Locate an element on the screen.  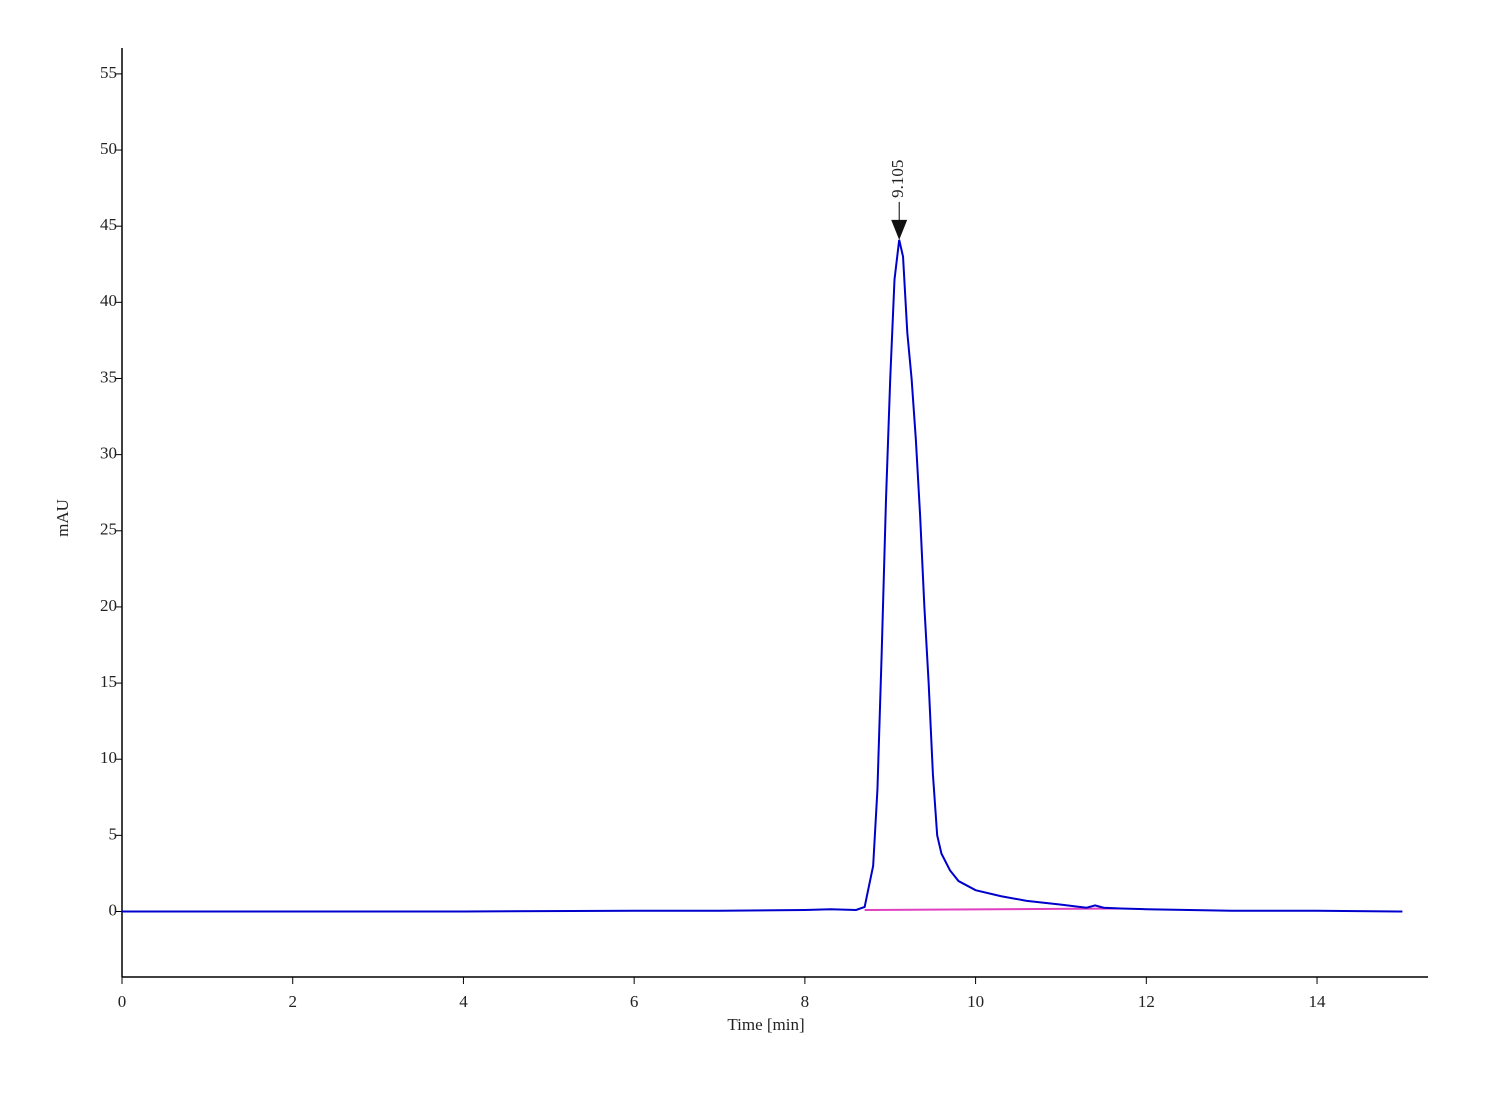
y-tick-label: 35 is located at coordinates (108, 376).